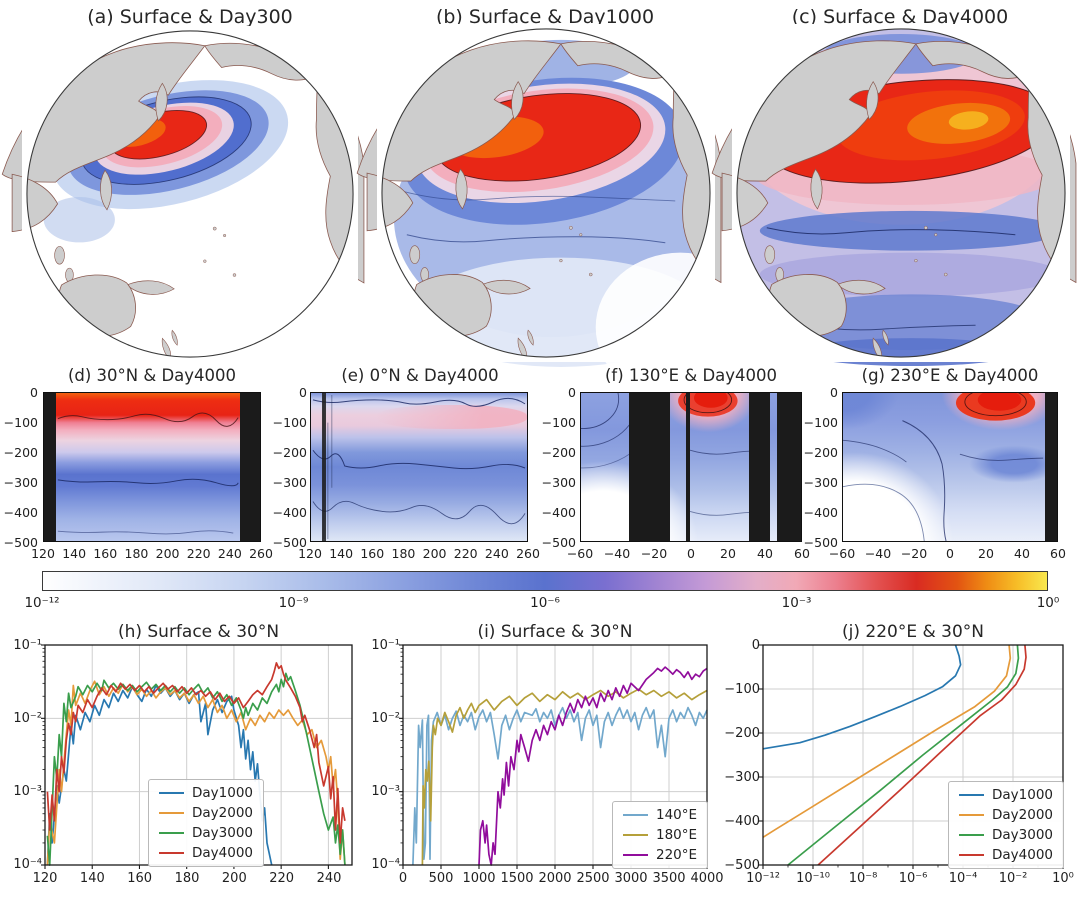 The height and width of the screenshot is (900, 1080). I want to click on panel-d-title: (d) 30°N & Day4000, so click(152, 375).